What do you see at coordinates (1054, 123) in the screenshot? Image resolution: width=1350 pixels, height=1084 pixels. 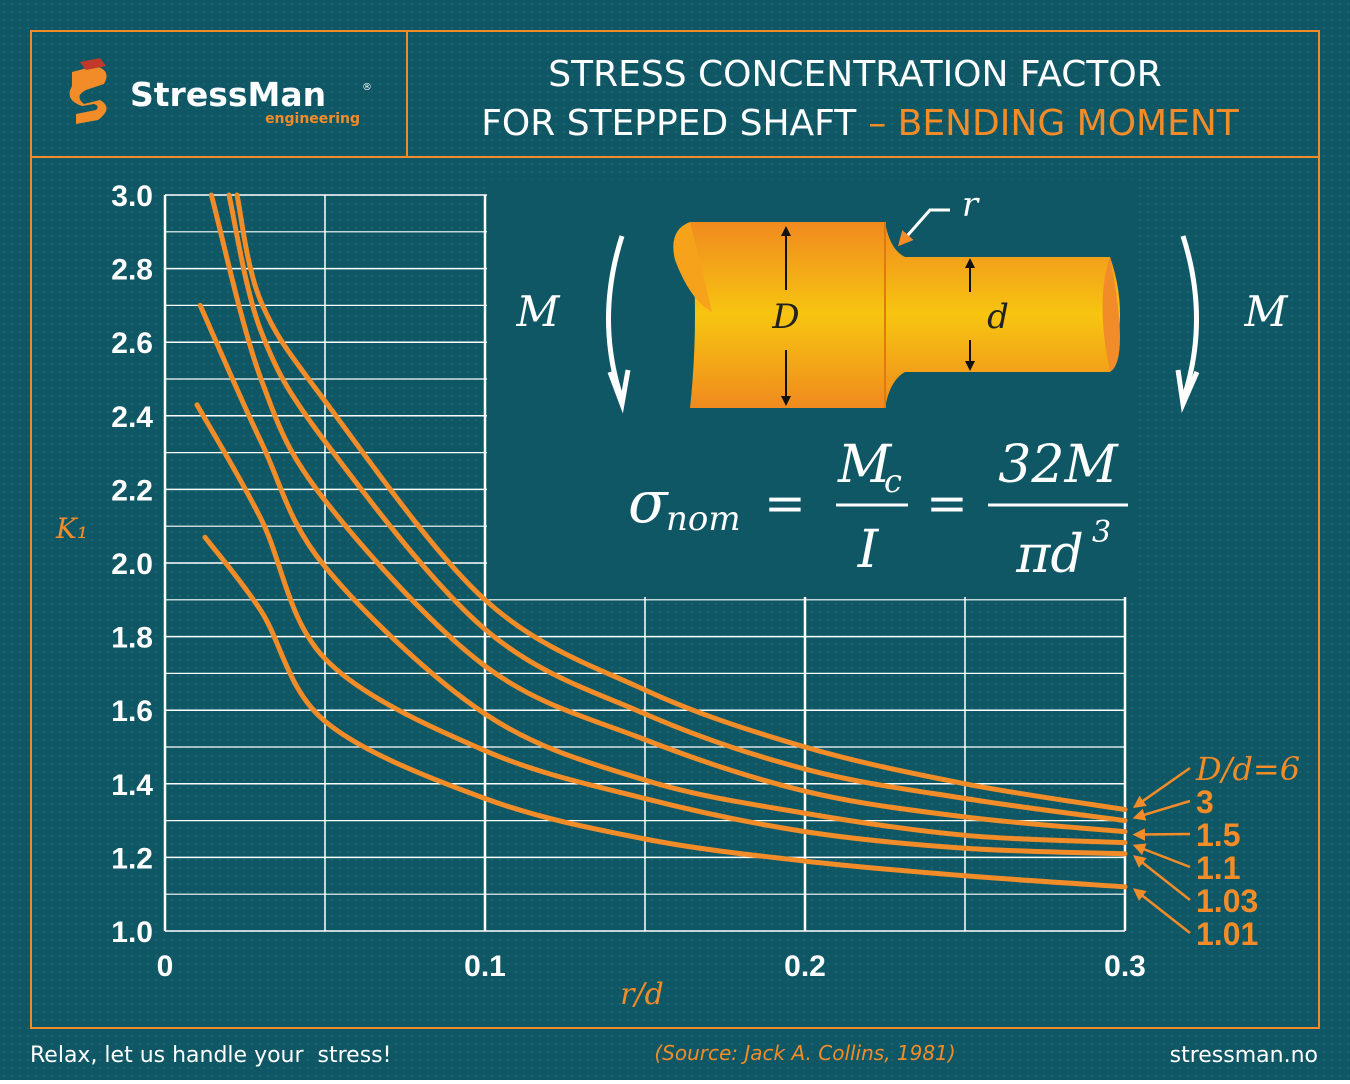 I see `title-highlight: – BENDING MOMENT` at bounding box center [1054, 123].